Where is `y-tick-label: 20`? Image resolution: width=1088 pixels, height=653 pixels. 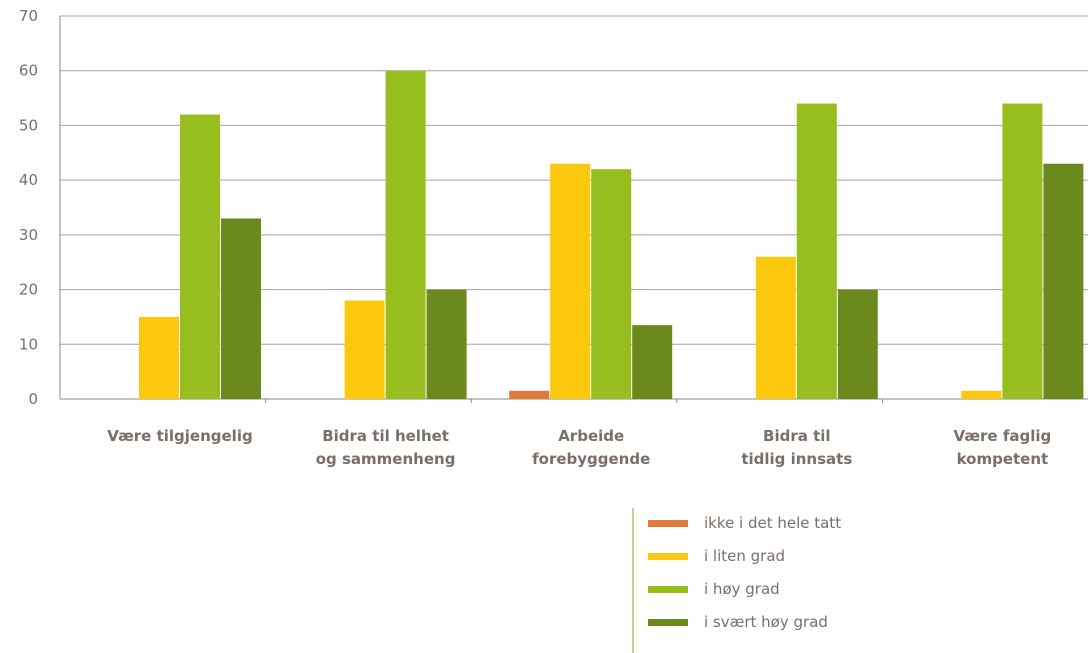 y-tick-label: 20 is located at coordinates (28, 290).